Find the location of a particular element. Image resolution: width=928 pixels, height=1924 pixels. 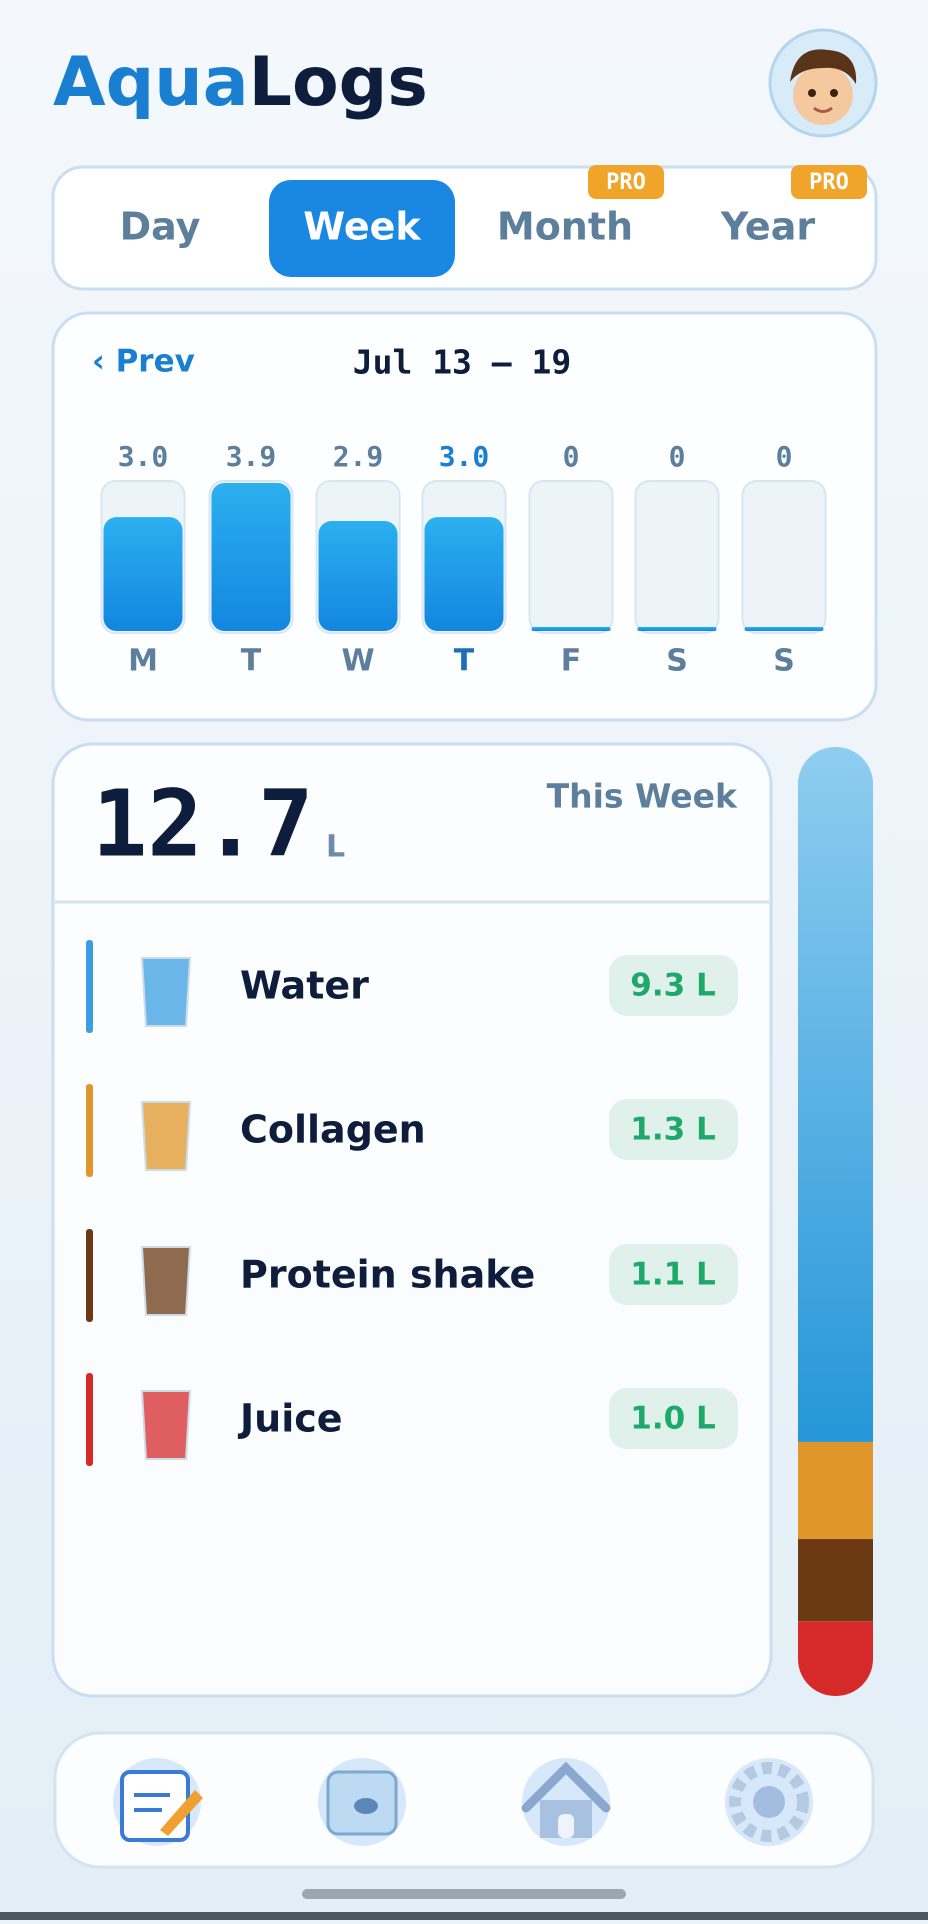

drink-amount: 1.1 L is located at coordinates (672, 1275).